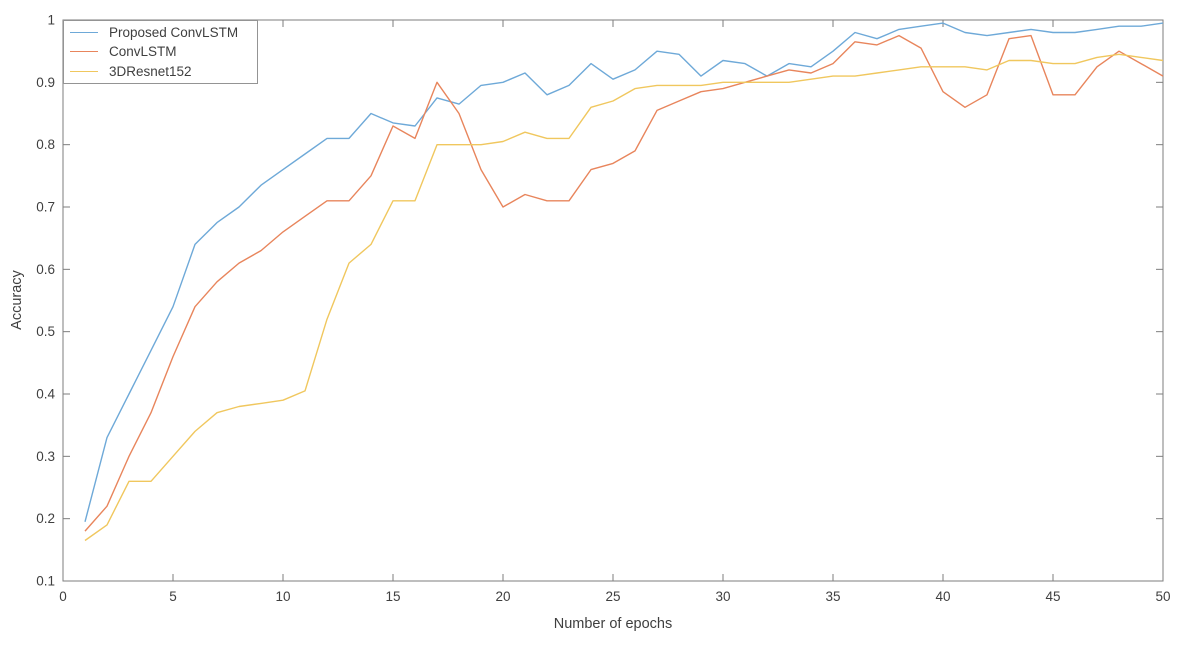 This screenshot has height=646, width=1187. I want to click on x-tick-label: 0, so click(63, 596).